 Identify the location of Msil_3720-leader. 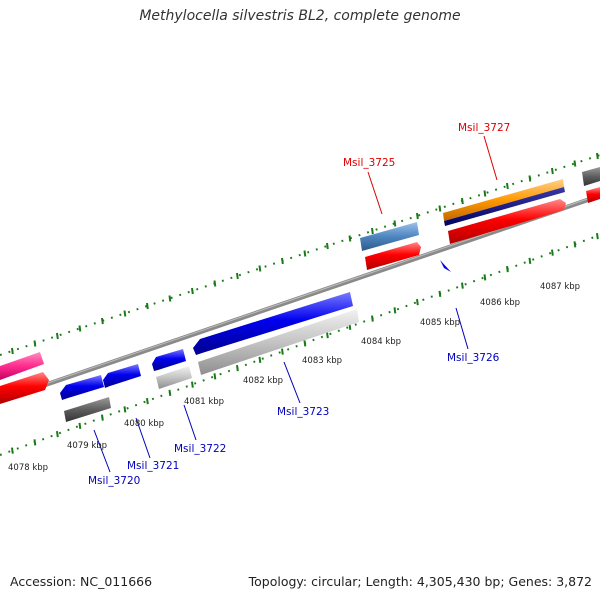
(102, 451).